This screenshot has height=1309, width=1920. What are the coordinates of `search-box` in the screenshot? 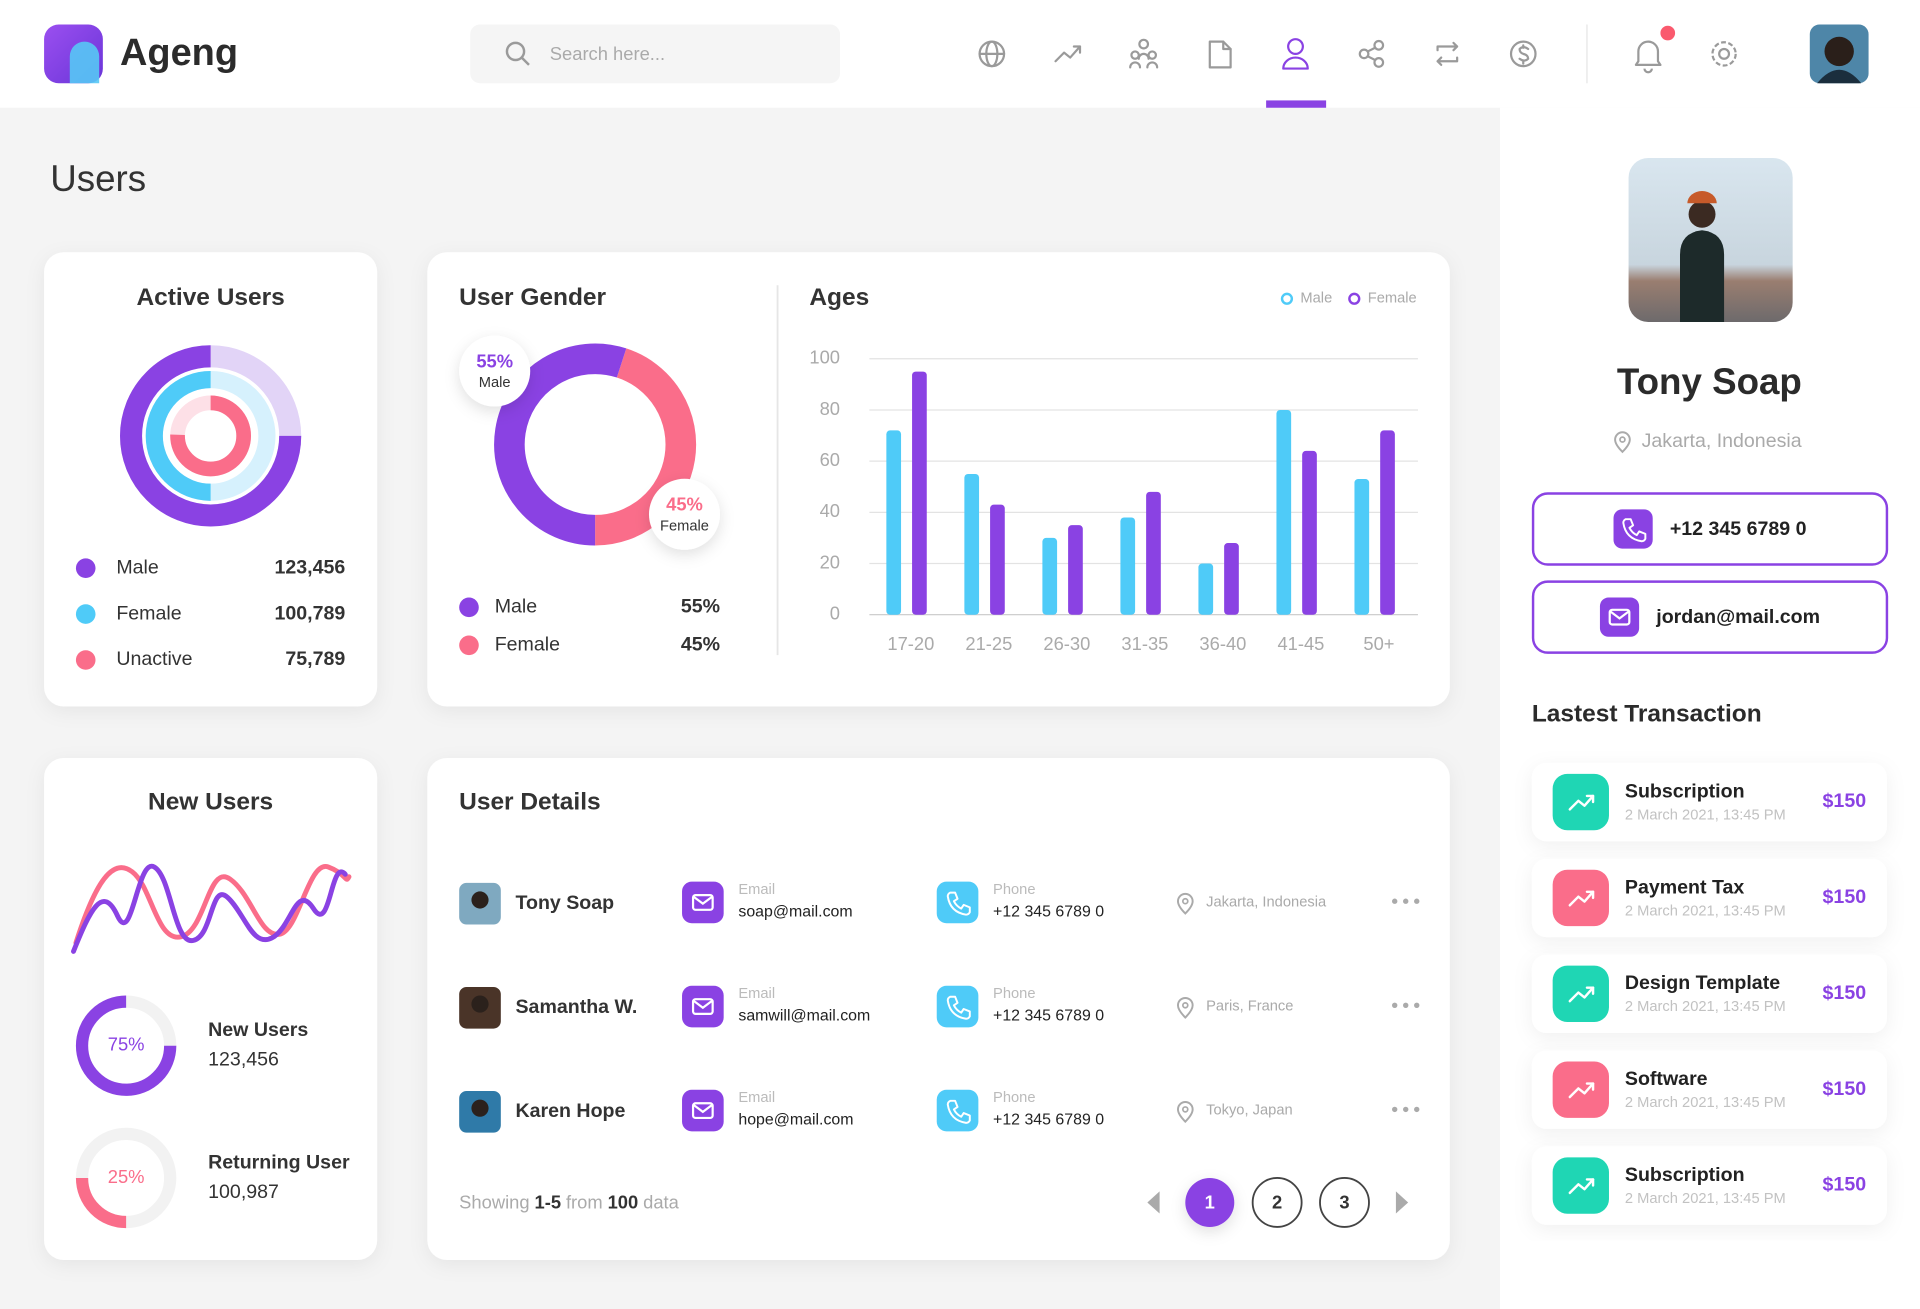 It's located at (655, 54).